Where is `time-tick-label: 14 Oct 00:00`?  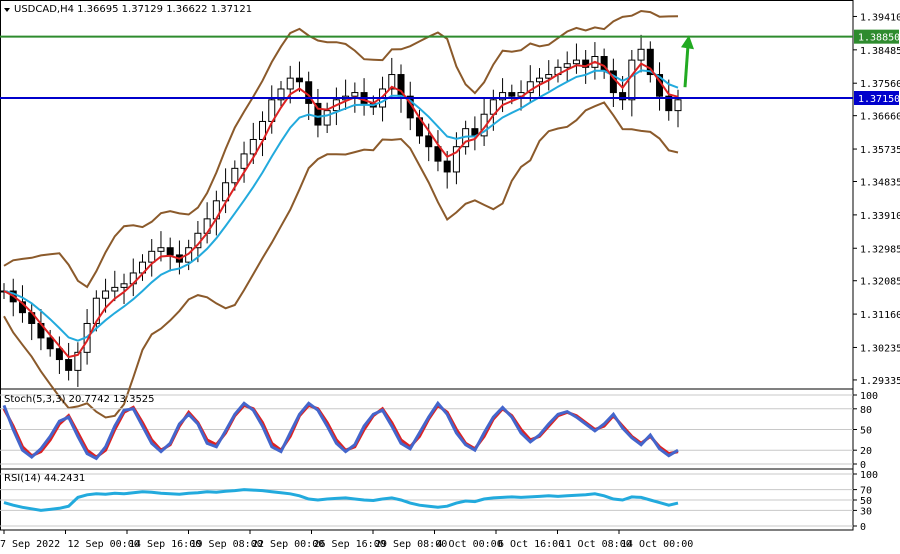 time-tick-label: 14 Oct 00:00 is located at coordinates (657, 544).